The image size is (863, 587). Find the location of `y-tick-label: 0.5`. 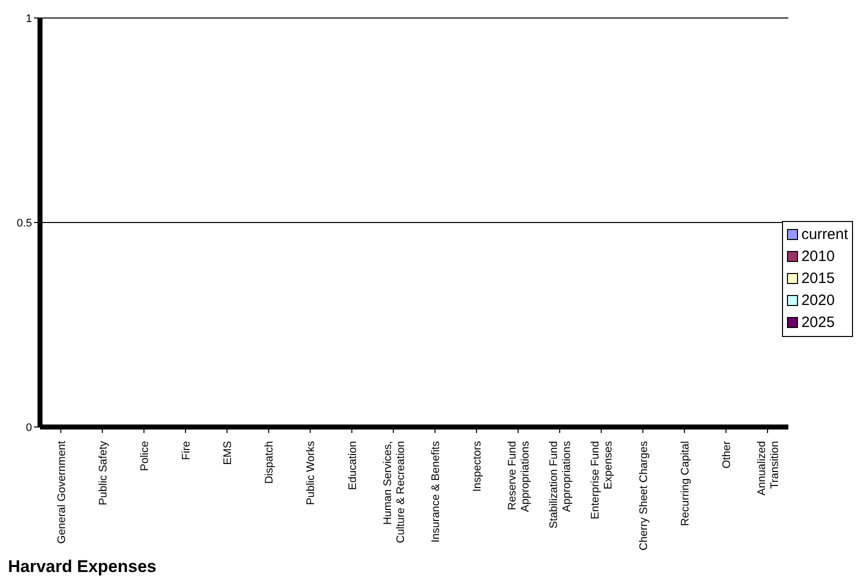

y-tick-label: 0.5 is located at coordinates (24, 223).